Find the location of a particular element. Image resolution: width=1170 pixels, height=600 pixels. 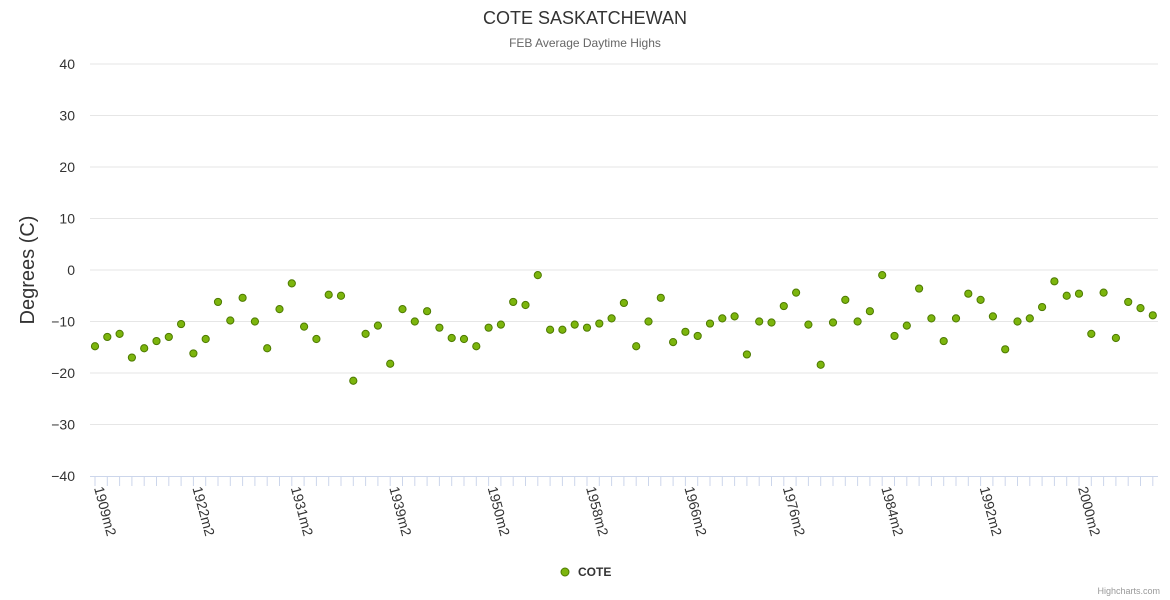

legend: COTE is located at coordinates (585, 572).